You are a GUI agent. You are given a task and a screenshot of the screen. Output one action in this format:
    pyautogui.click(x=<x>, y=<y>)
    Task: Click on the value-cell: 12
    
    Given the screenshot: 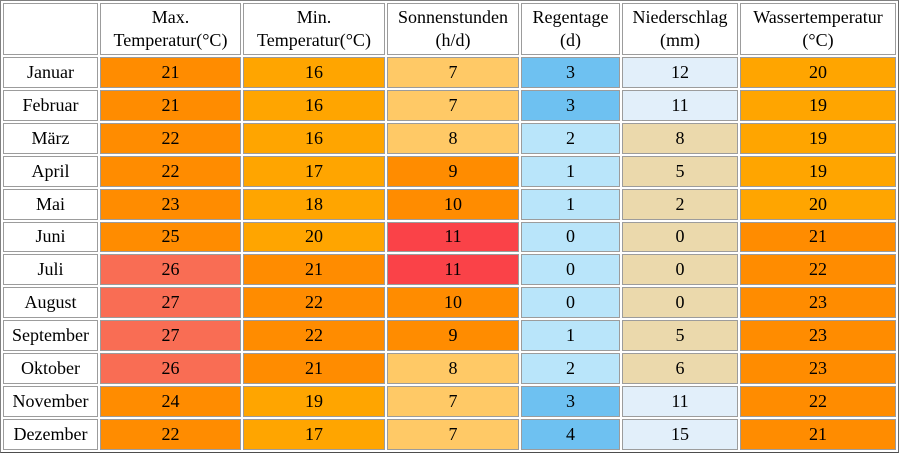 What is the action you would take?
    pyautogui.click(x=680, y=72)
    